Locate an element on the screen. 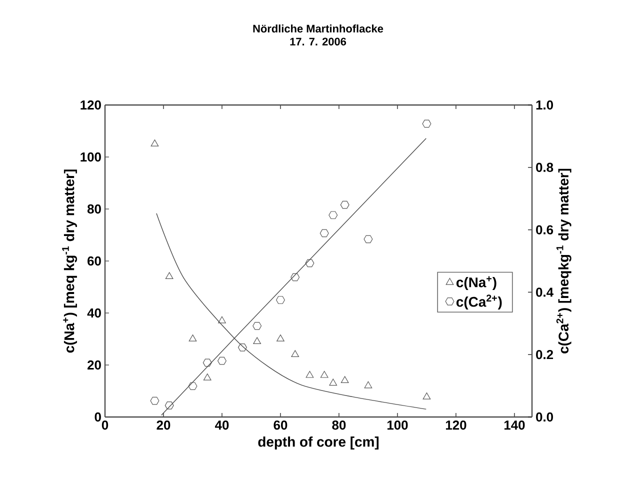 The width and height of the screenshot is (642, 497). x-tick-label: 120 is located at coordinates (456, 425).